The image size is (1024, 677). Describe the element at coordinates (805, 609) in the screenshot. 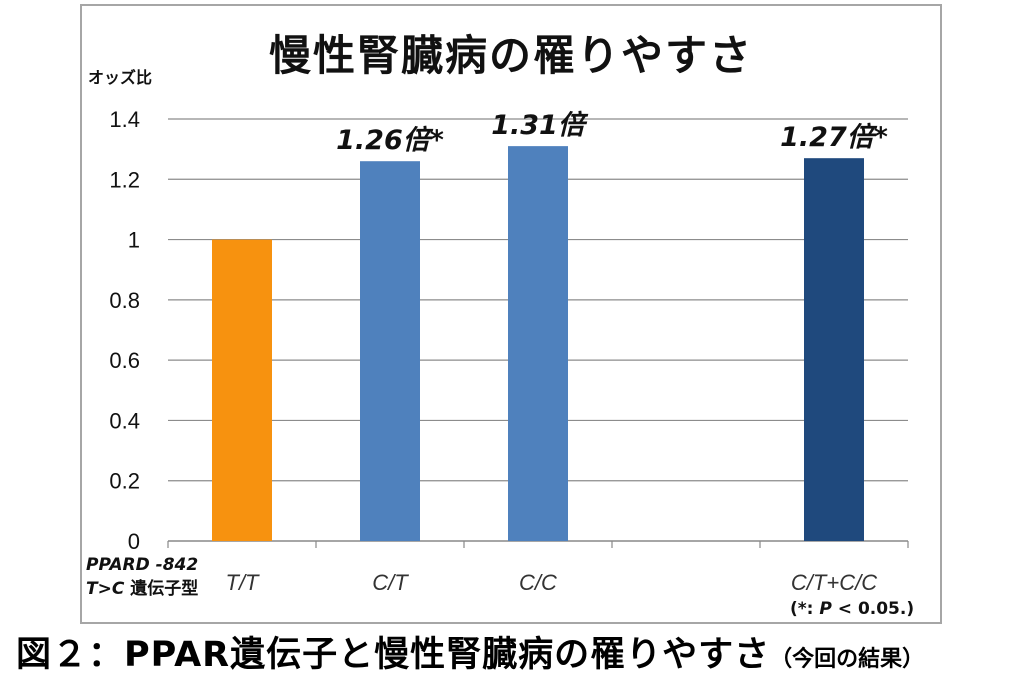

I see `note-prefix: (*:` at that location.